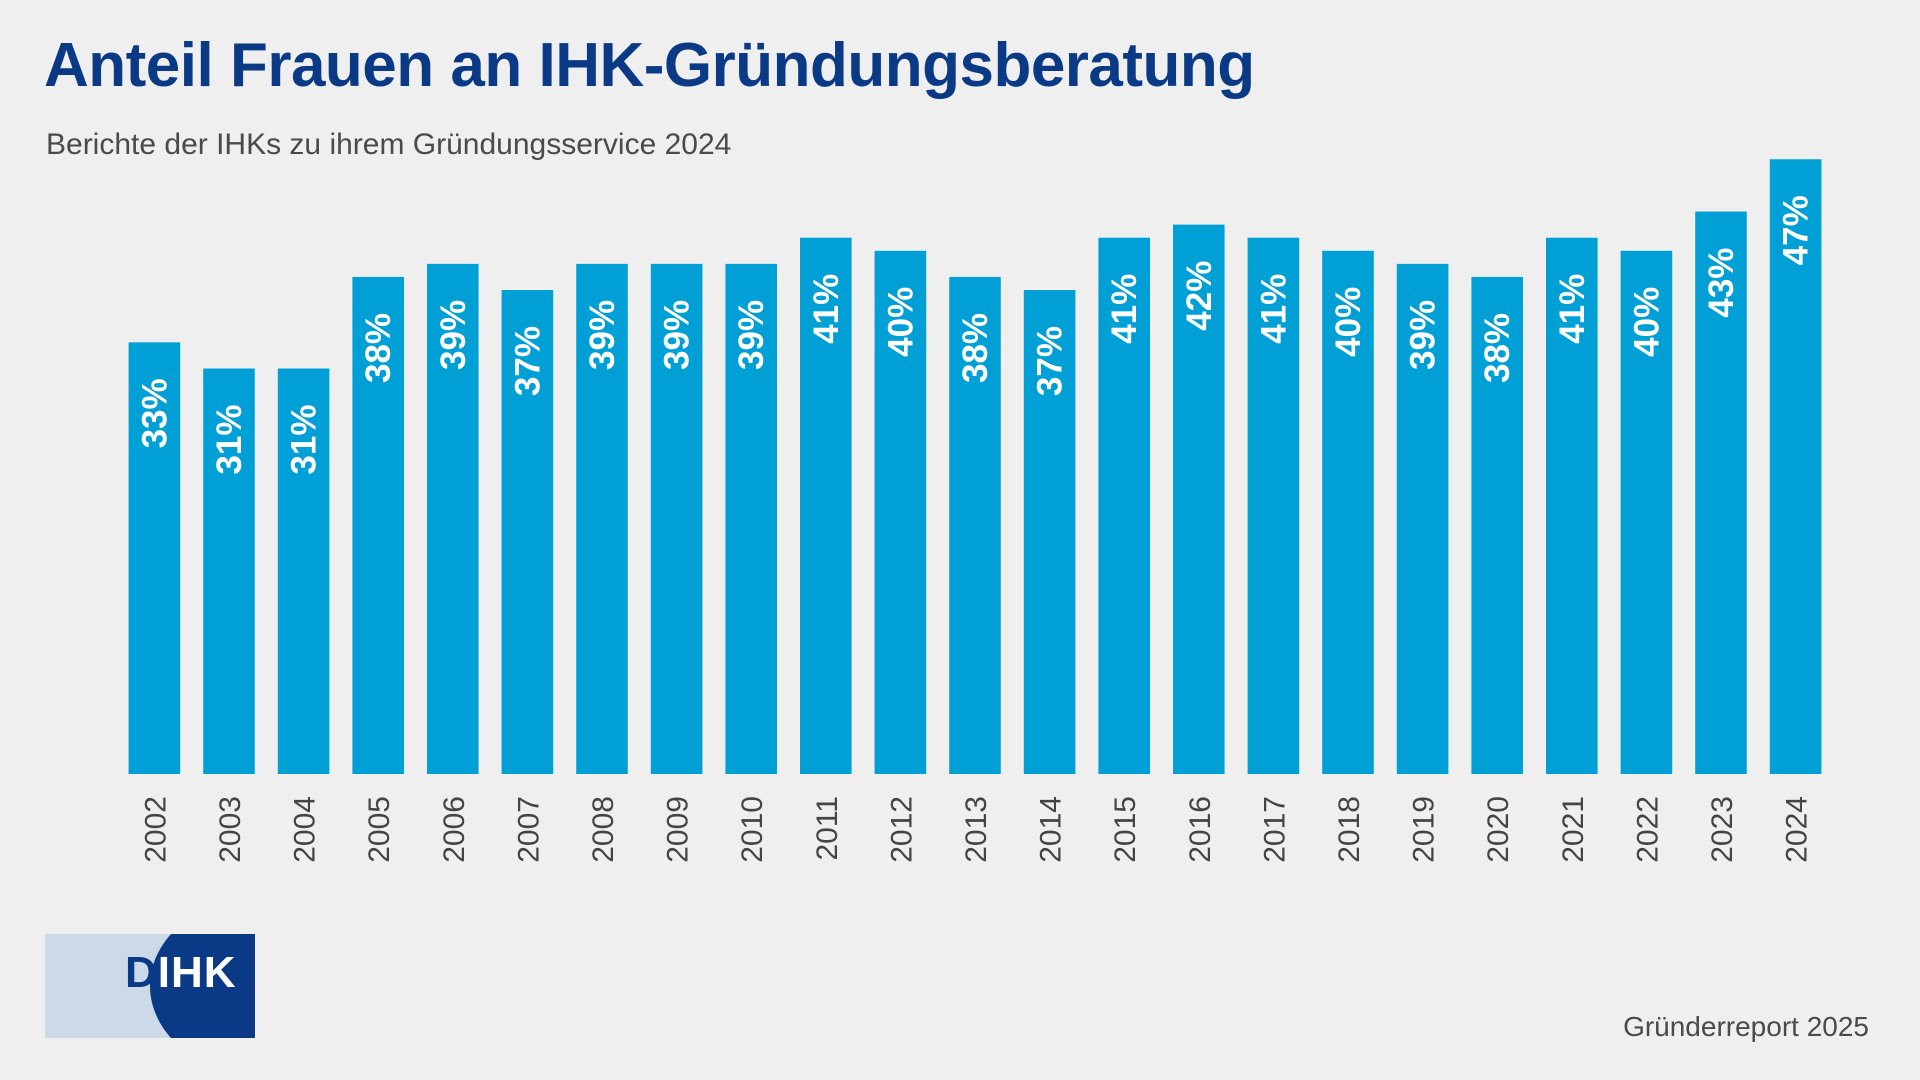 Image resolution: width=1920 pixels, height=1080 pixels. What do you see at coordinates (602, 335) in the screenshot?
I see `data-label-2008: 39%` at bounding box center [602, 335].